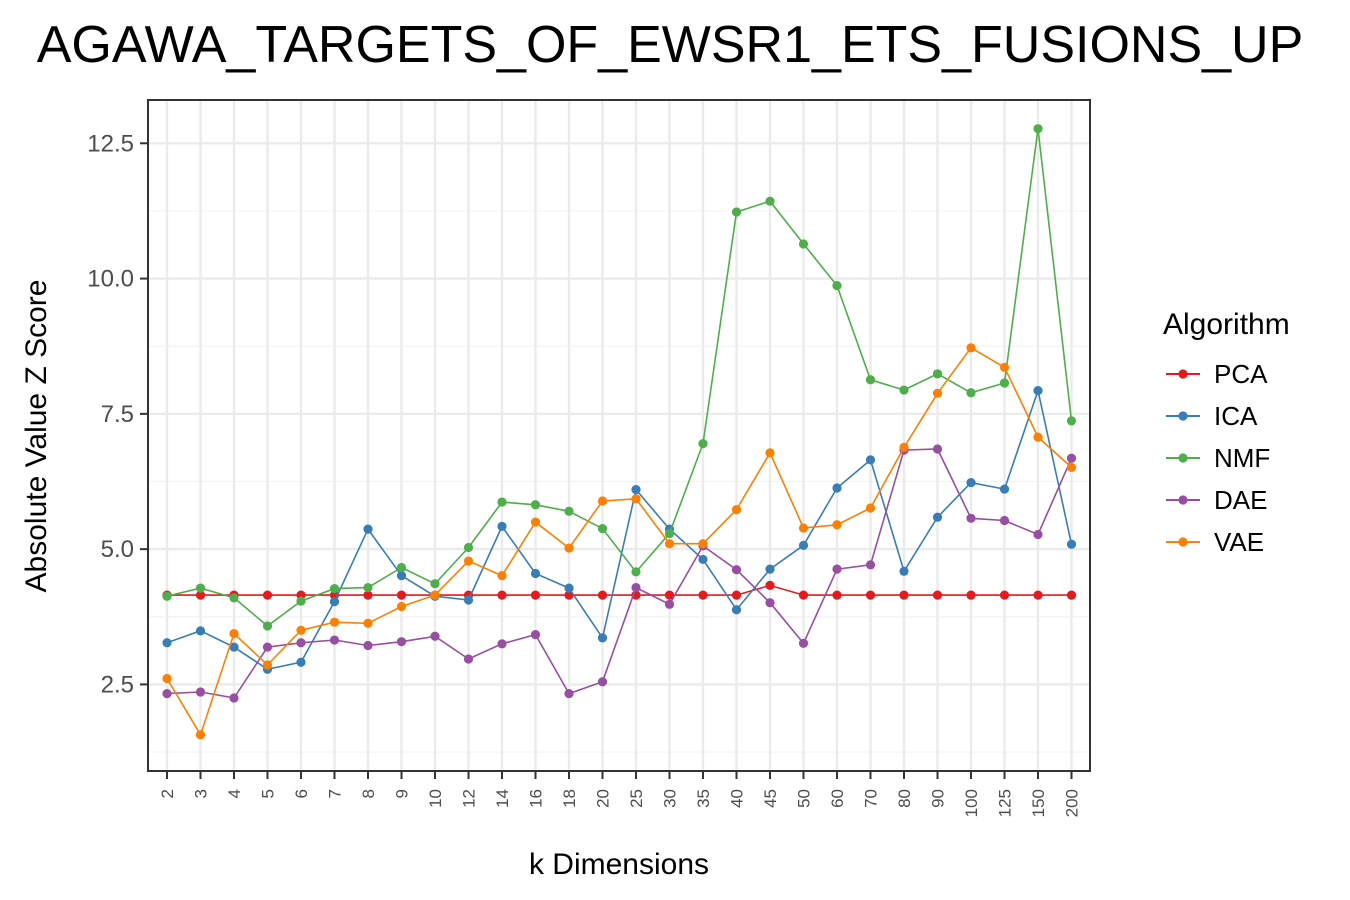  Describe the element at coordinates (301, 793) in the screenshot. I see `x-tick-label: 6` at that location.